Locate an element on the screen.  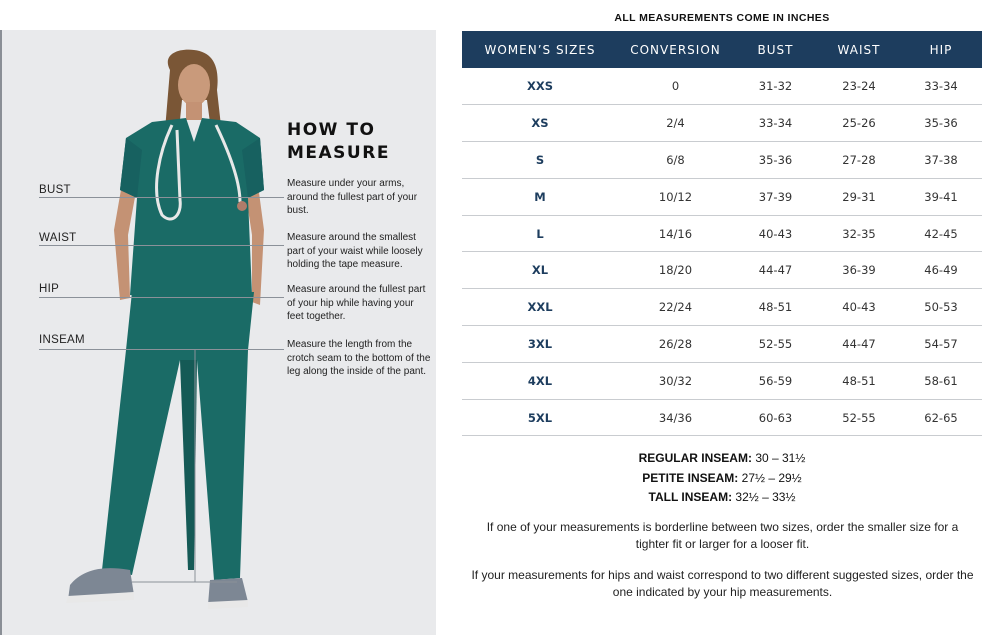
waist-cell: 48-51 is located at coordinates (859, 381).